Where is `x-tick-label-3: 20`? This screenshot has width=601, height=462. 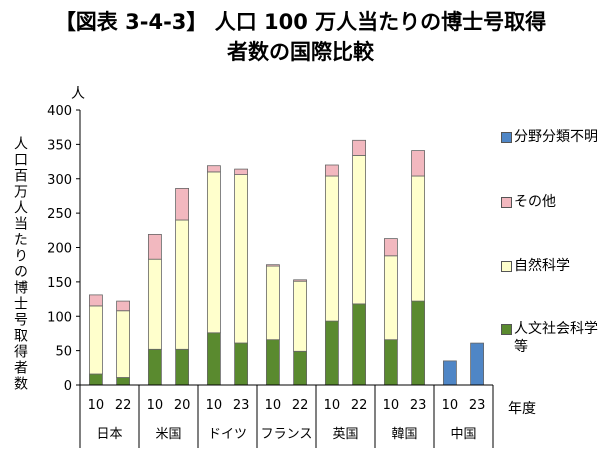
x-tick-label-3: 20 is located at coordinates (182, 405).